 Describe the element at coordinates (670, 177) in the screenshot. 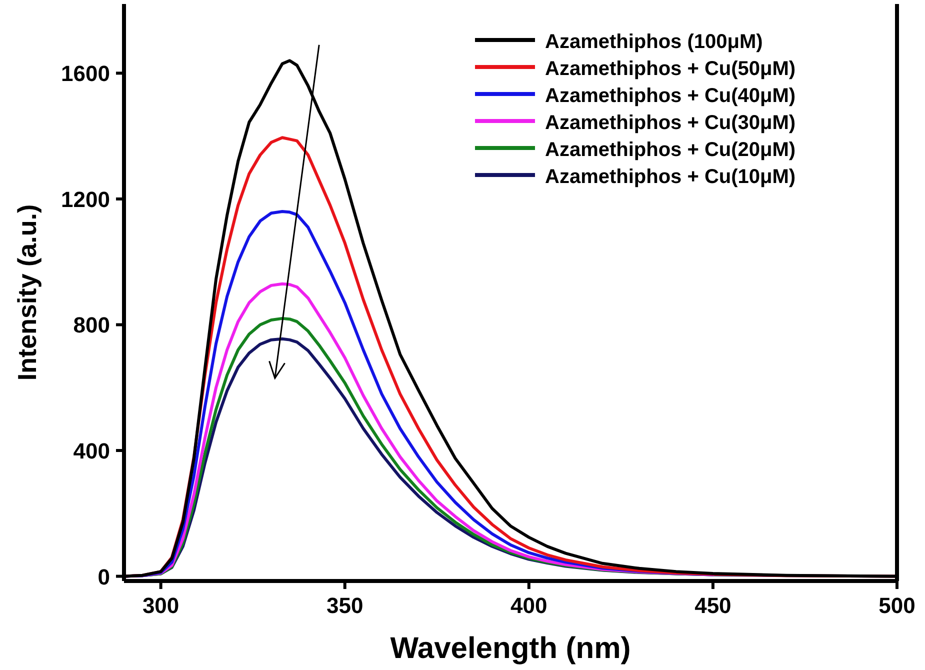

I see `legend-label: Azamethiphos + Cu(10μM)` at that location.